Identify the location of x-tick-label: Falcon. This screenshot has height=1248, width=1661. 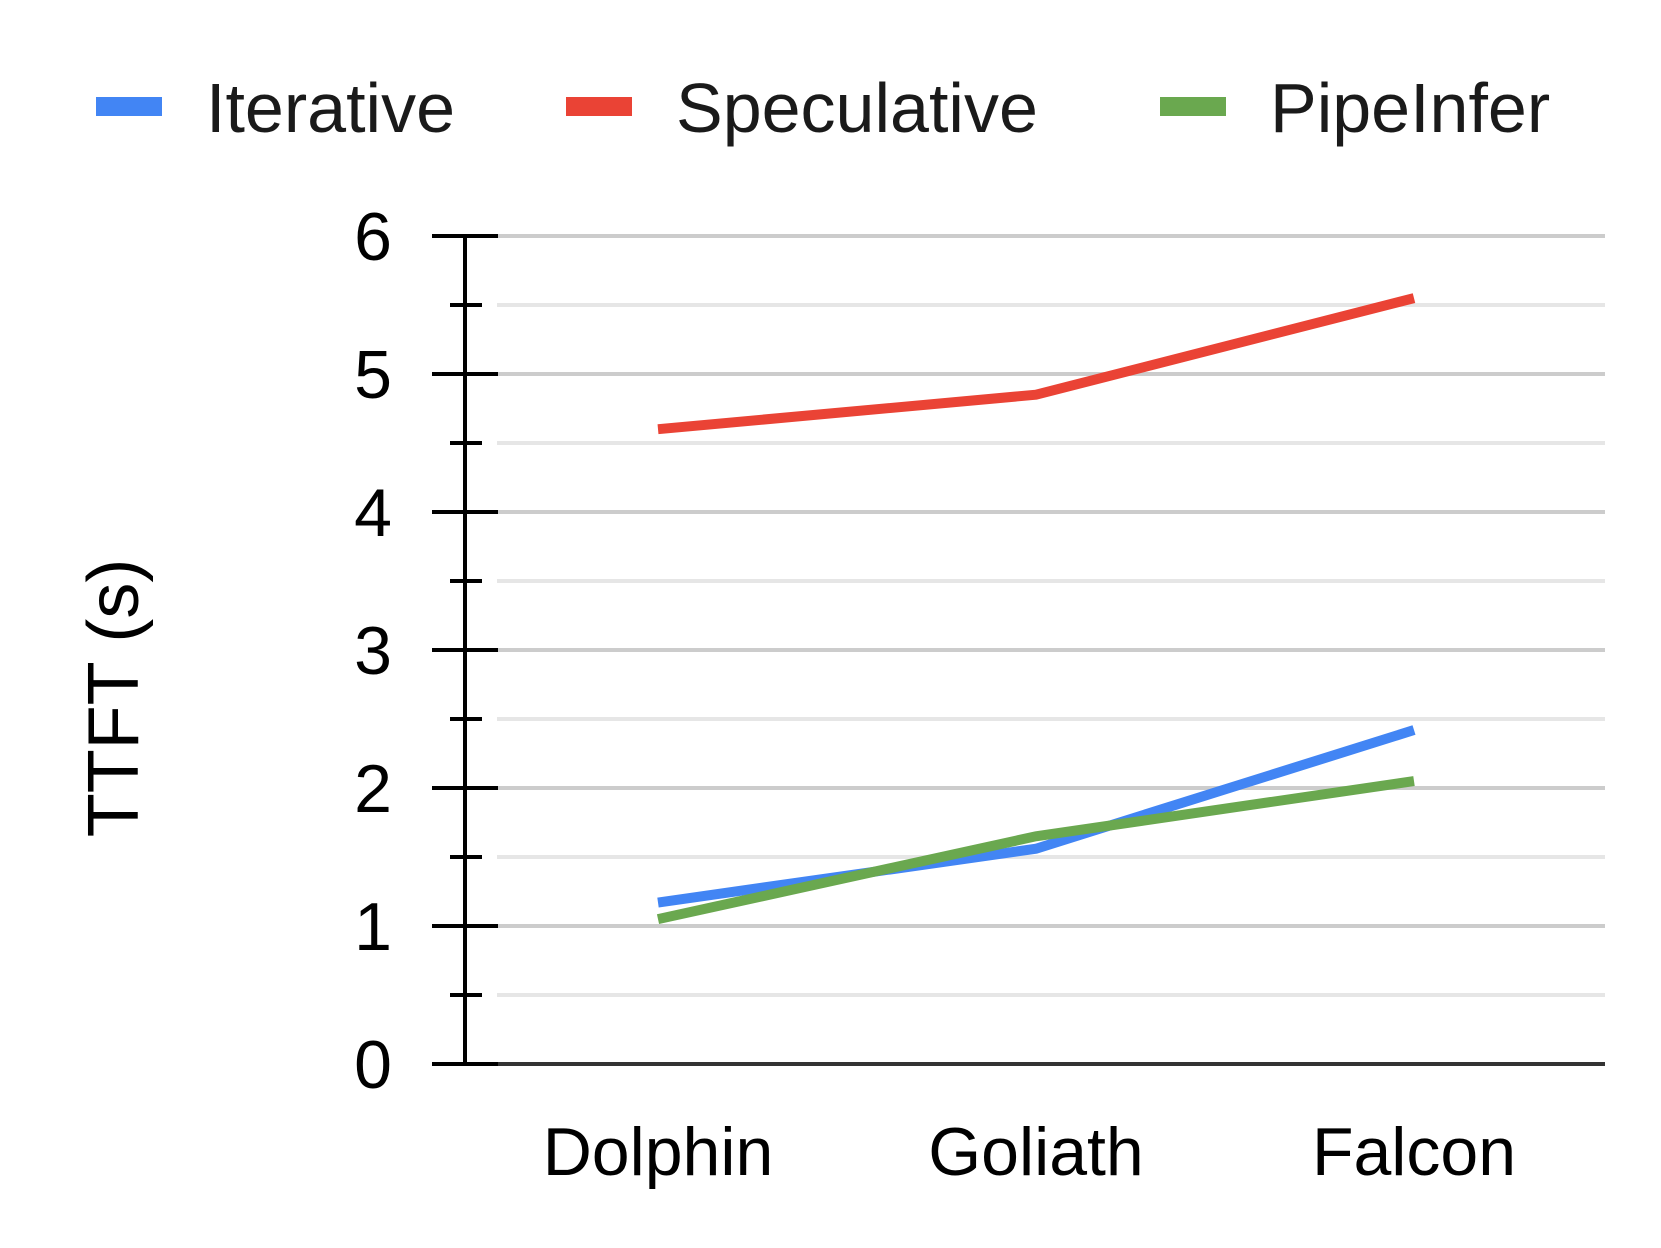
(1414, 1152).